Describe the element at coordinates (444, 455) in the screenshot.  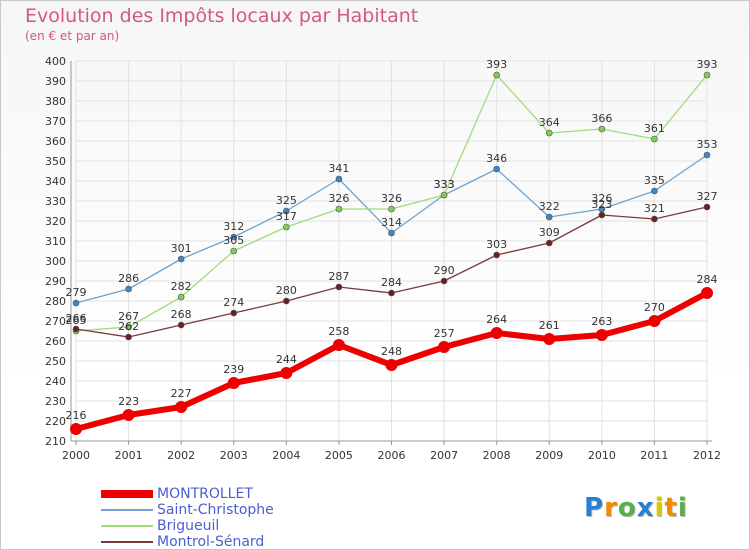
I see `x-tick-label: 2007` at that location.